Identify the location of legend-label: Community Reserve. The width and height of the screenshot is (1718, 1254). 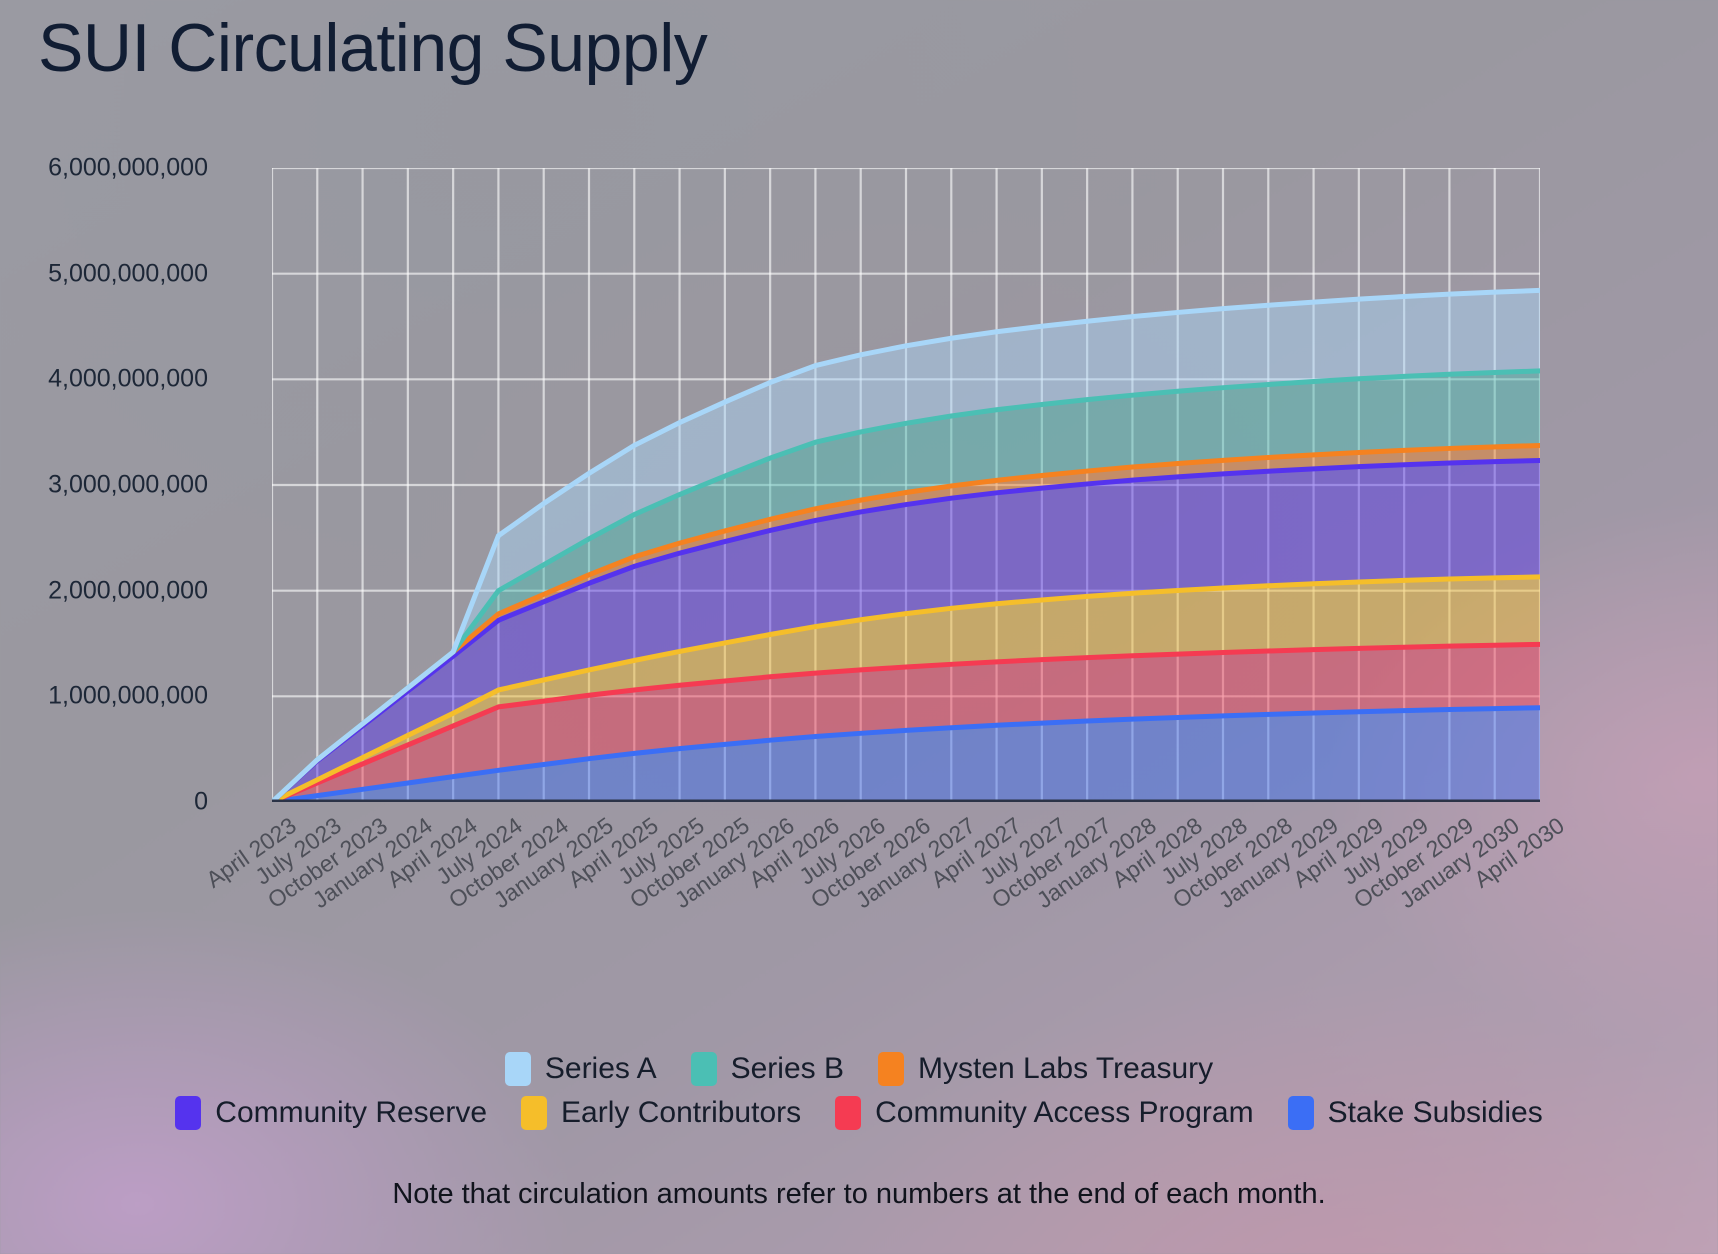
(351, 1112).